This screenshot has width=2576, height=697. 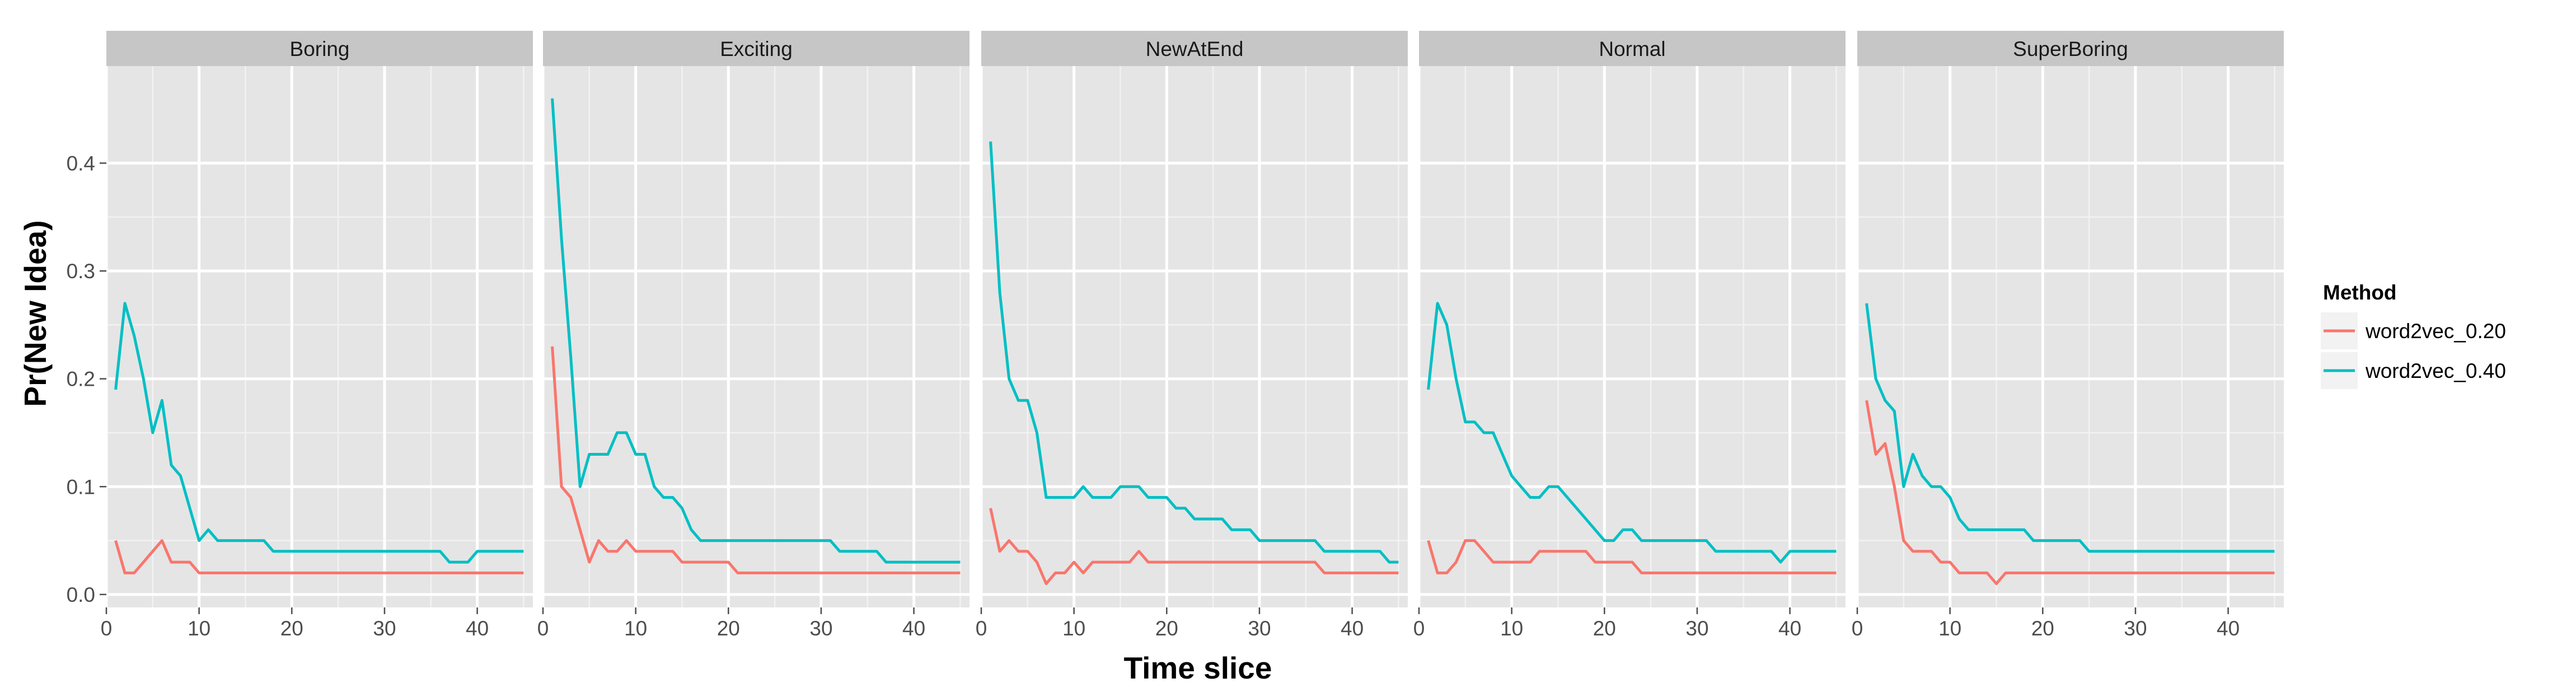 I want to click on facet-title: NewAtEnd, so click(x=1195, y=49).